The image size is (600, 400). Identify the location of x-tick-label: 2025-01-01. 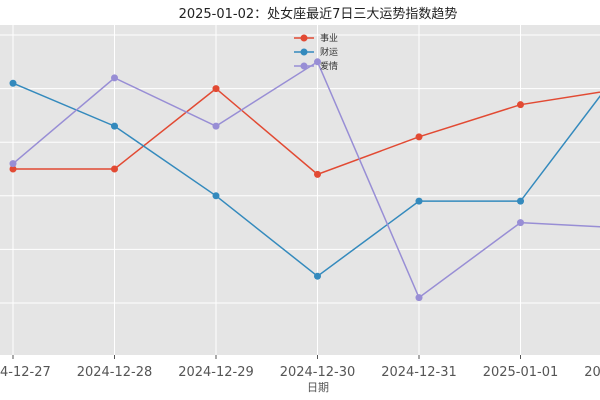
(521, 372).